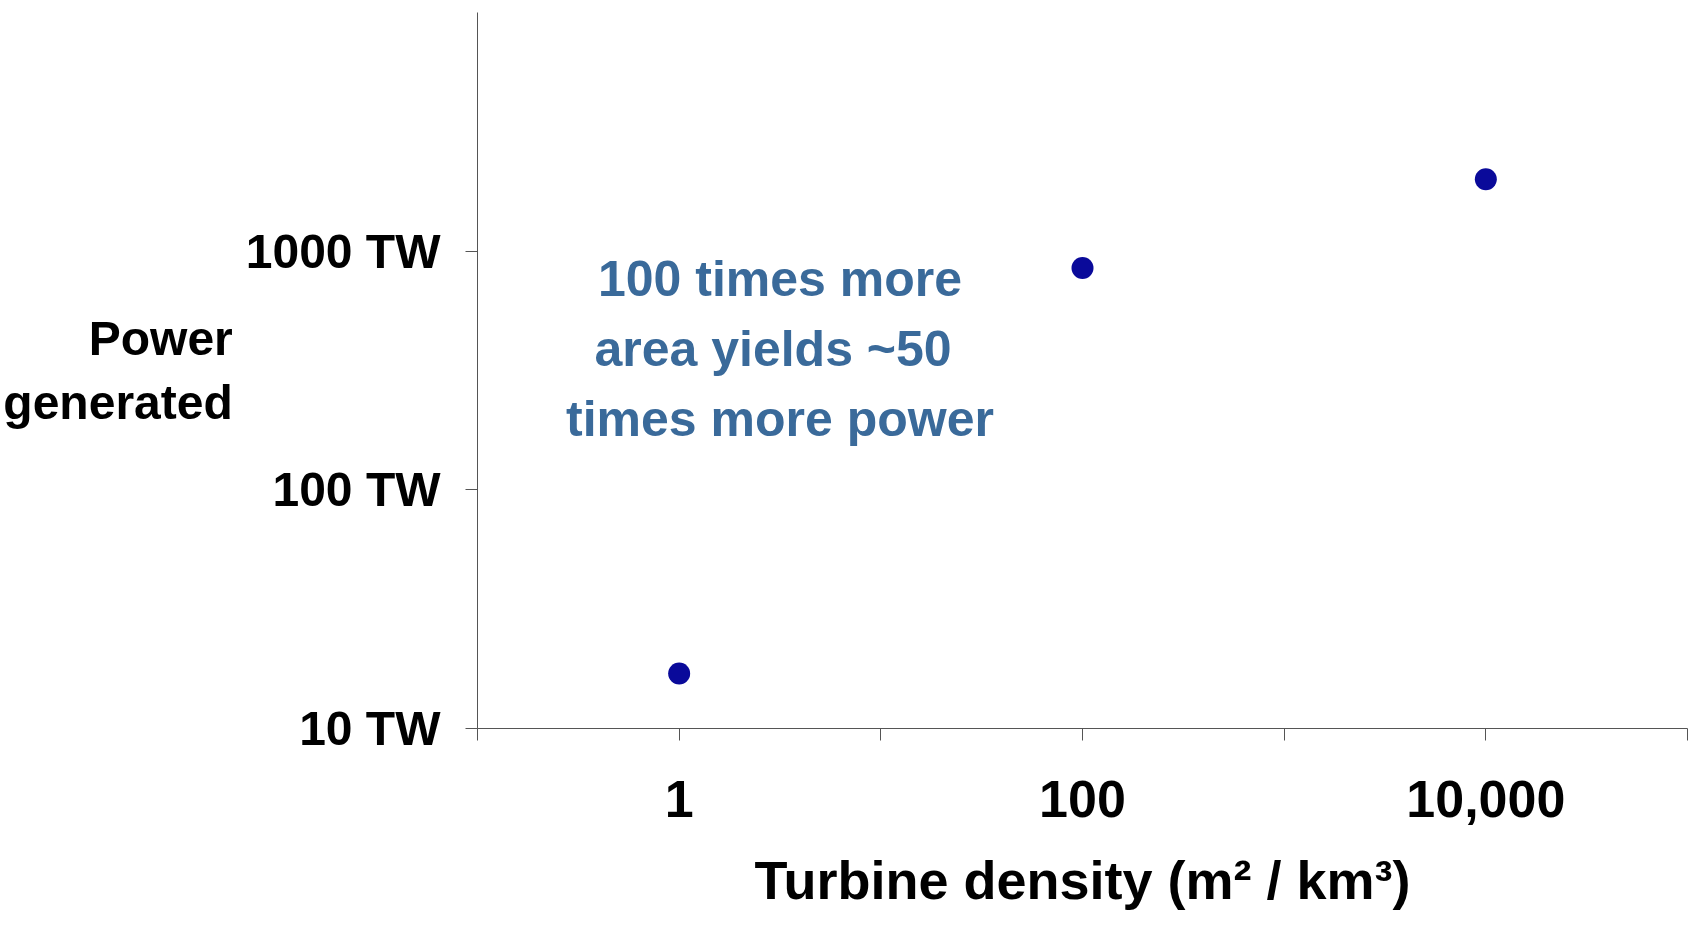 This screenshot has width=1689, height=943. Describe the element at coordinates (1082, 798) in the screenshot. I see `x-tick-label: 100` at that location.